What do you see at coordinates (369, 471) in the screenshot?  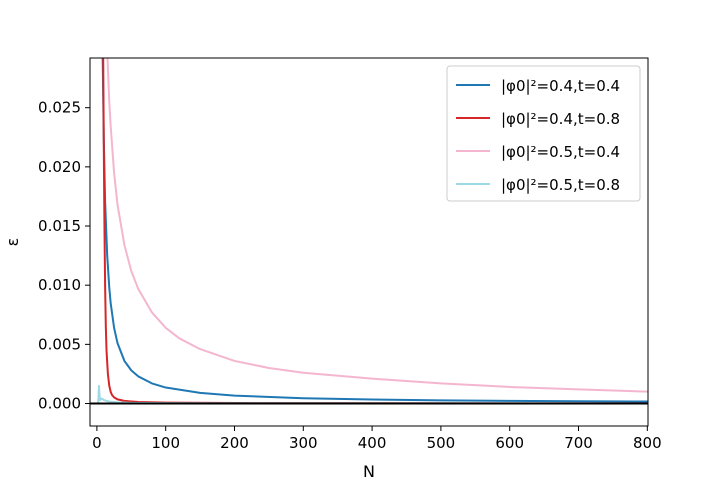 I see `x-axis-label: N` at bounding box center [369, 471].